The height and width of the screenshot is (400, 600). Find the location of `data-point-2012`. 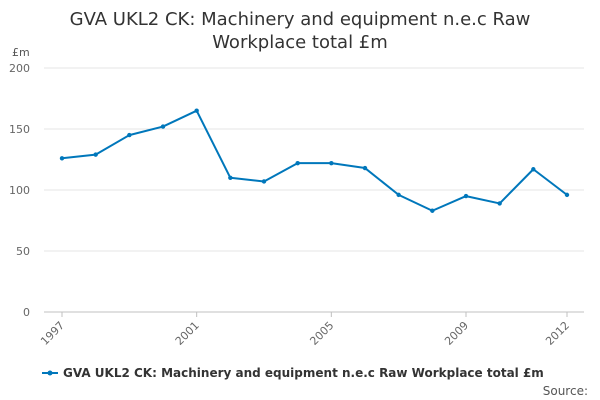

data-point-2012 is located at coordinates (567, 195).